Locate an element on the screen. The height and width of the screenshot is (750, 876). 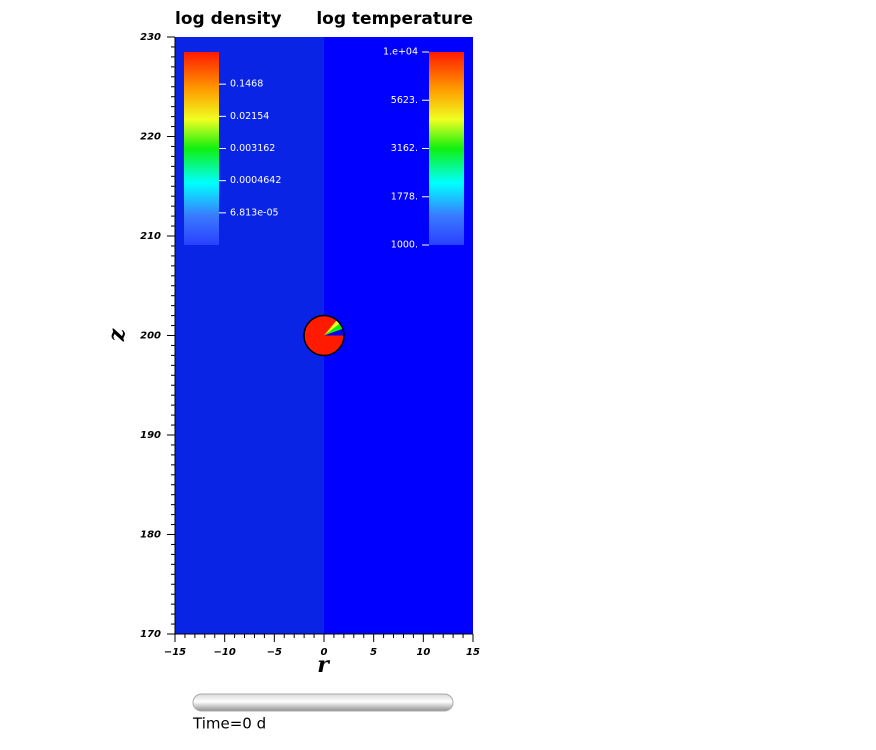
colorbar-tick-label: 5623. is located at coordinates (404, 100).